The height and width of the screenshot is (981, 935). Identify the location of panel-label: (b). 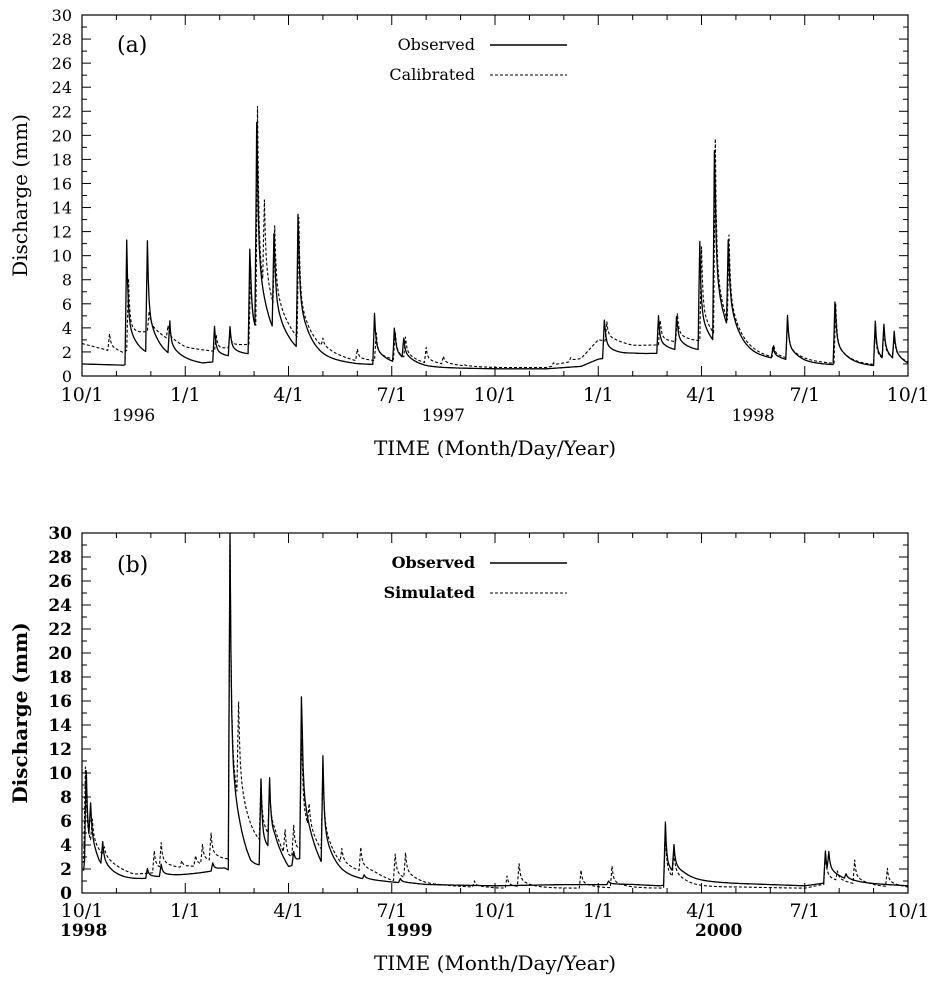
(132, 565).